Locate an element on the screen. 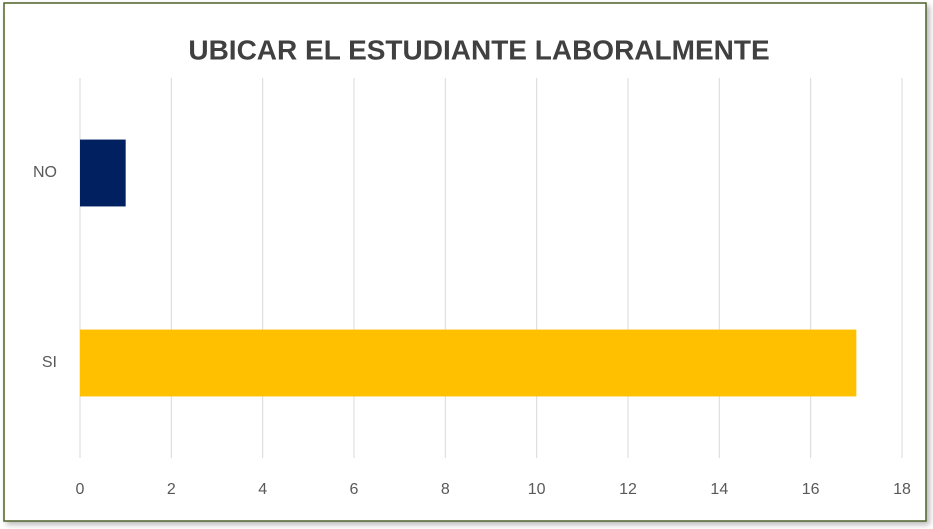 Image resolution: width=933 pixels, height=529 pixels. x-tick-label: 12 is located at coordinates (628, 489).